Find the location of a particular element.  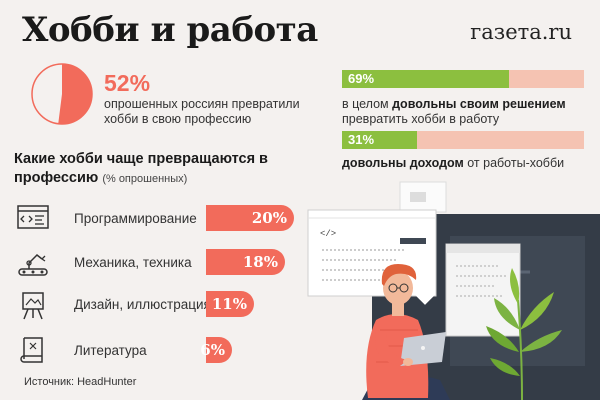

bar-value-label: 20% is located at coordinates (269, 218).